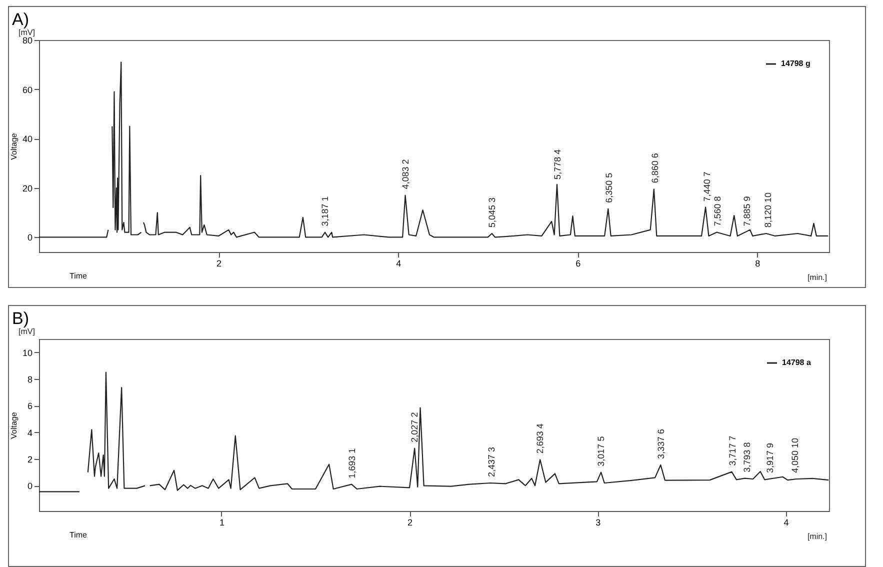 This screenshot has width=883, height=567. What do you see at coordinates (770, 457) in the screenshot?
I see `annotation: 3,917 9` at bounding box center [770, 457].